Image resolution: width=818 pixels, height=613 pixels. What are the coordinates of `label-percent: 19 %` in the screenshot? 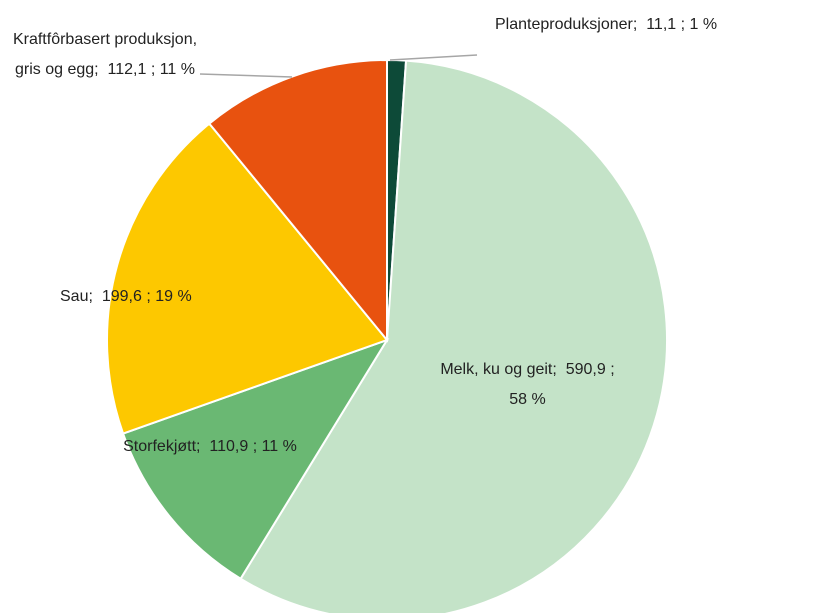 It's located at (173, 296).